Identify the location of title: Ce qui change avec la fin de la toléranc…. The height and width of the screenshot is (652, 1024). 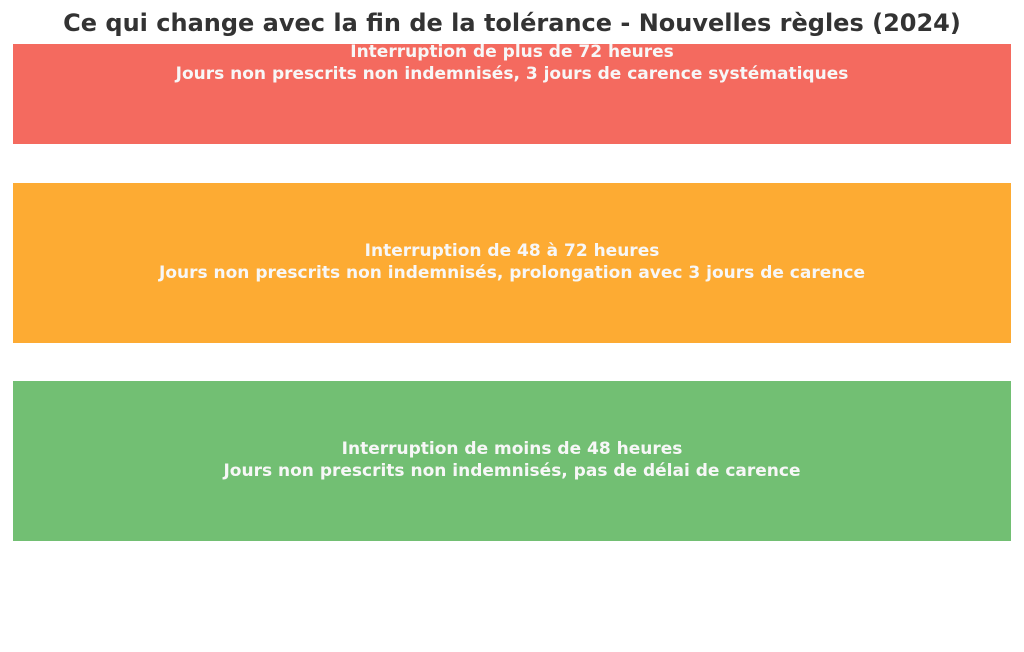
(512, 23).